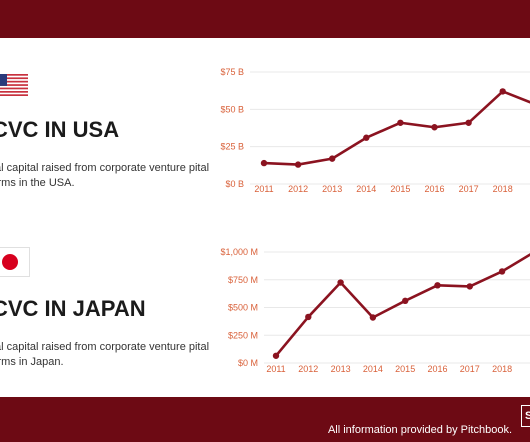  What do you see at coordinates (265, 19) in the screenshot?
I see `header-bar` at bounding box center [265, 19].